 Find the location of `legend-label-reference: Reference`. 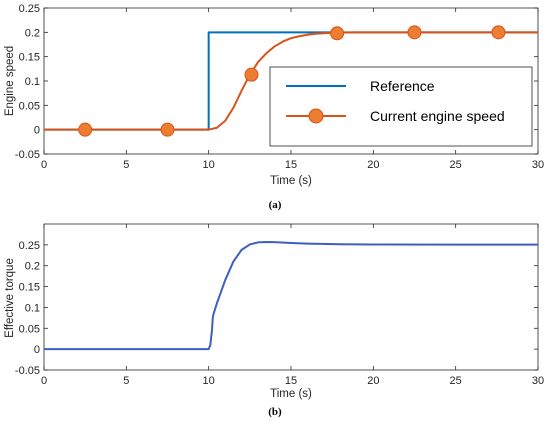

legend-label-reference: Reference is located at coordinates (402, 86).